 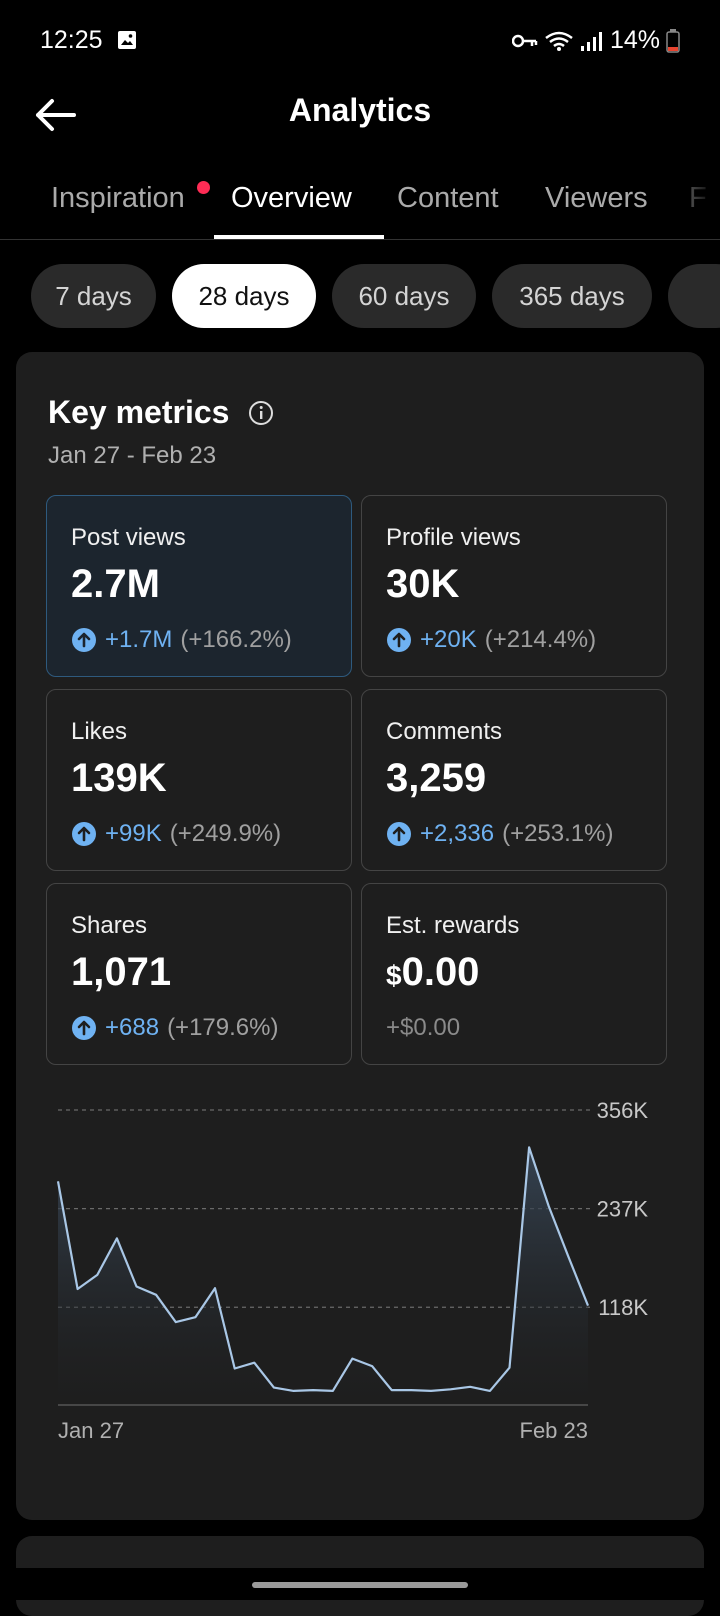 I want to click on notification-dot, so click(x=203, y=187).